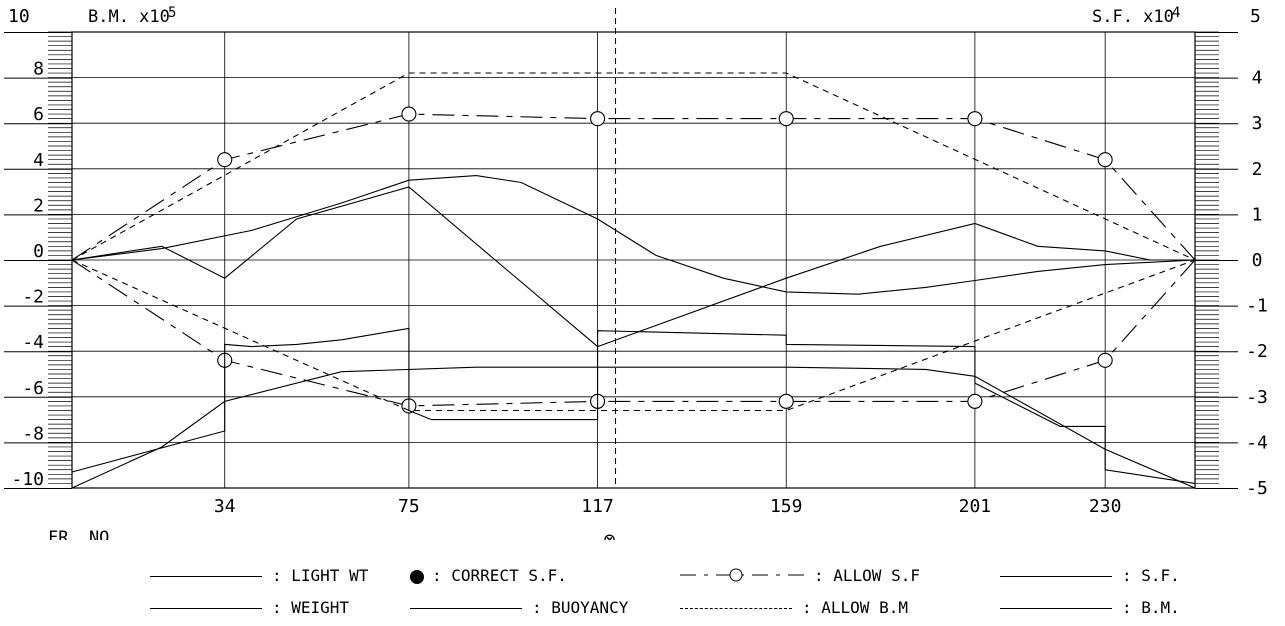 The width and height of the screenshot is (1285, 626). I want to click on legend-label: : ALLOW S.F, so click(867, 575).